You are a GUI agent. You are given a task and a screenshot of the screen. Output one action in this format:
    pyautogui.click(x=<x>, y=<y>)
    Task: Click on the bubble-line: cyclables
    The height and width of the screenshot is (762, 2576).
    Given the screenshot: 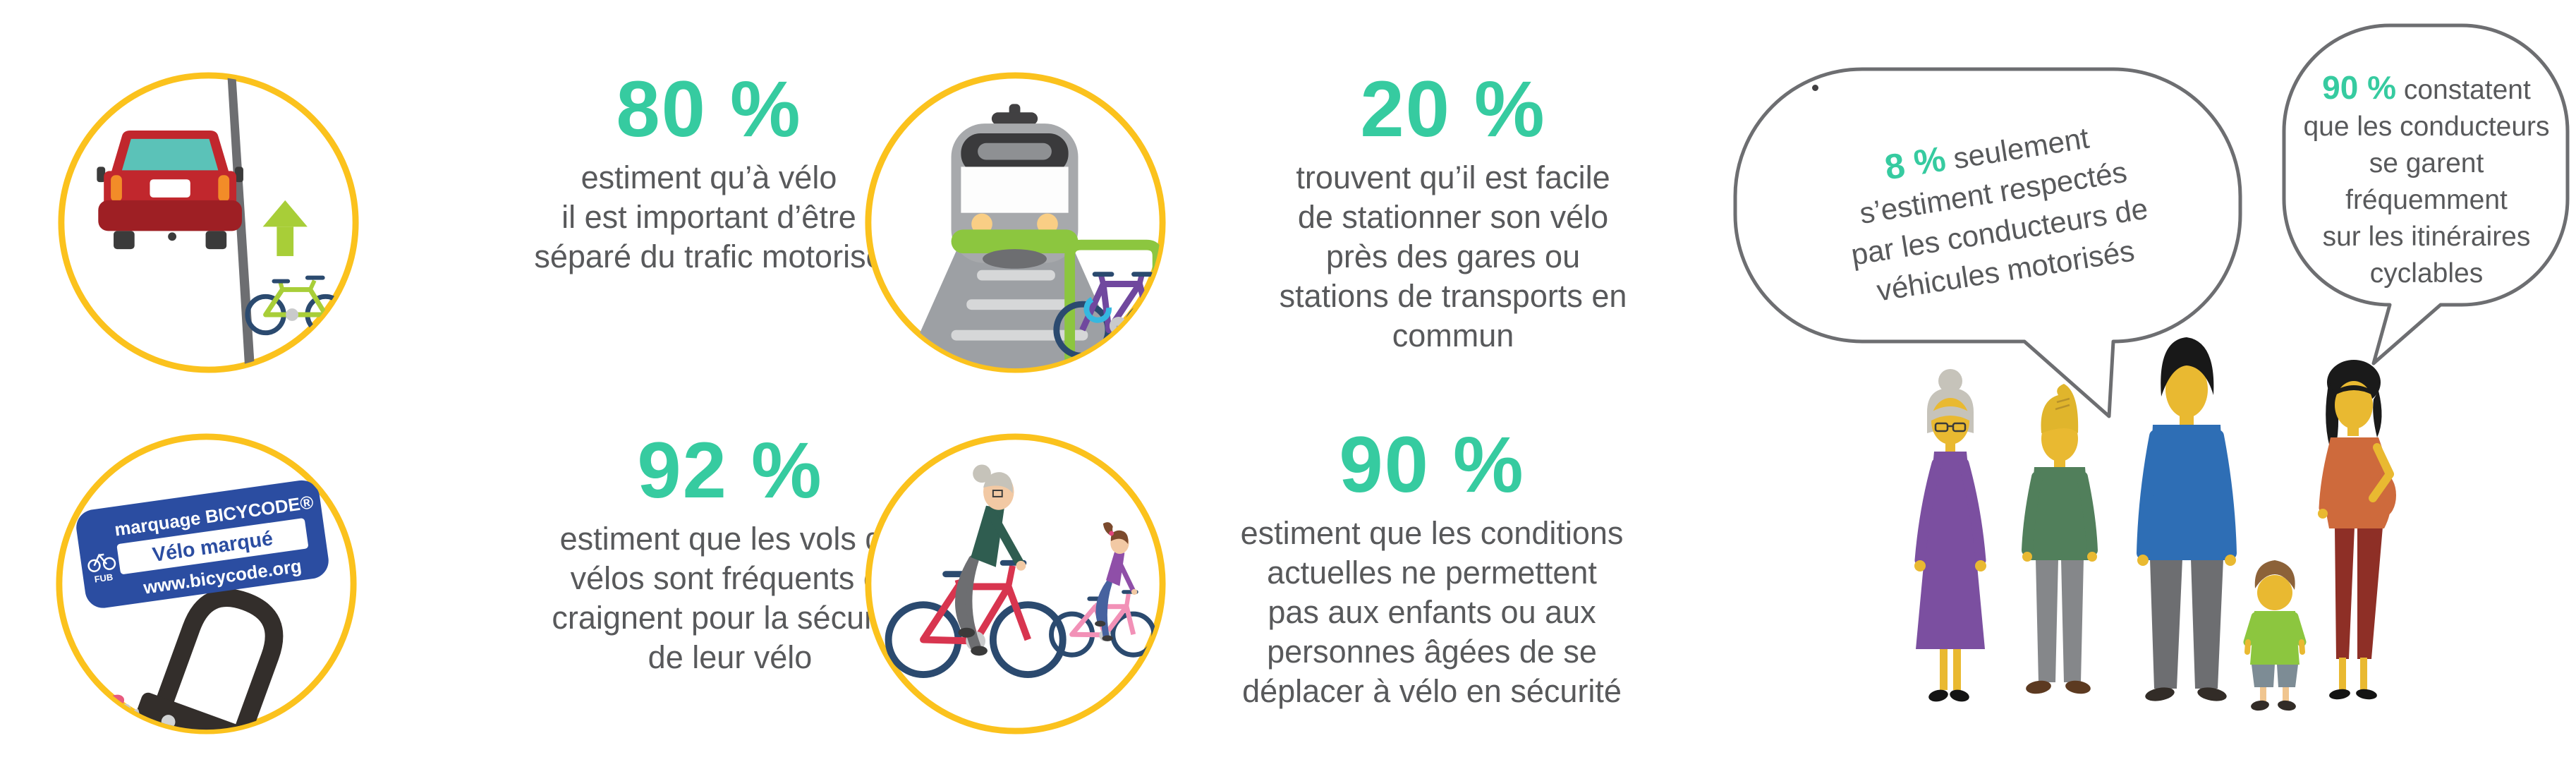 What is the action you would take?
    pyautogui.click(x=2426, y=273)
    